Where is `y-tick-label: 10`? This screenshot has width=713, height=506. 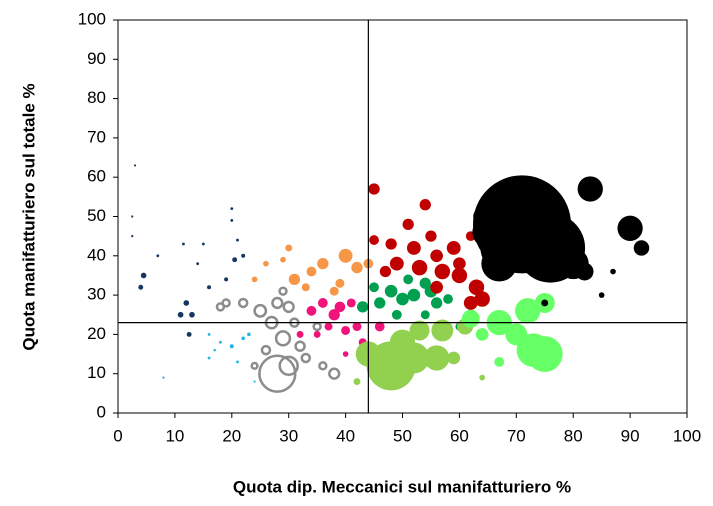 y-tick-label: 10 is located at coordinates (96, 372).